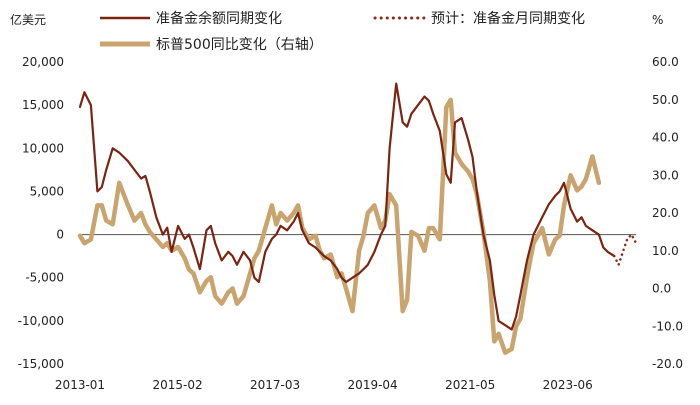 Image resolution: width=700 pixels, height=405 pixels. Describe the element at coordinates (661, 289) in the screenshot. I see `y-right-tick-label: 0.0` at that location.